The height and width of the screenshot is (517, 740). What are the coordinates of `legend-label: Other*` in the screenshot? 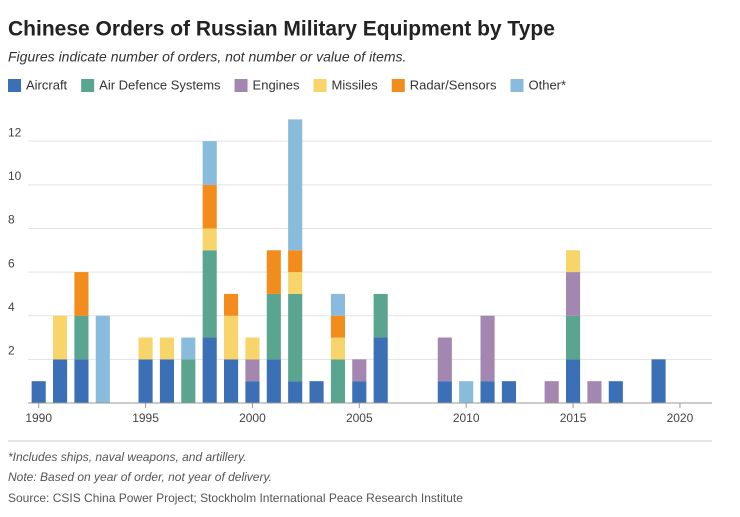 It's located at (547, 84).